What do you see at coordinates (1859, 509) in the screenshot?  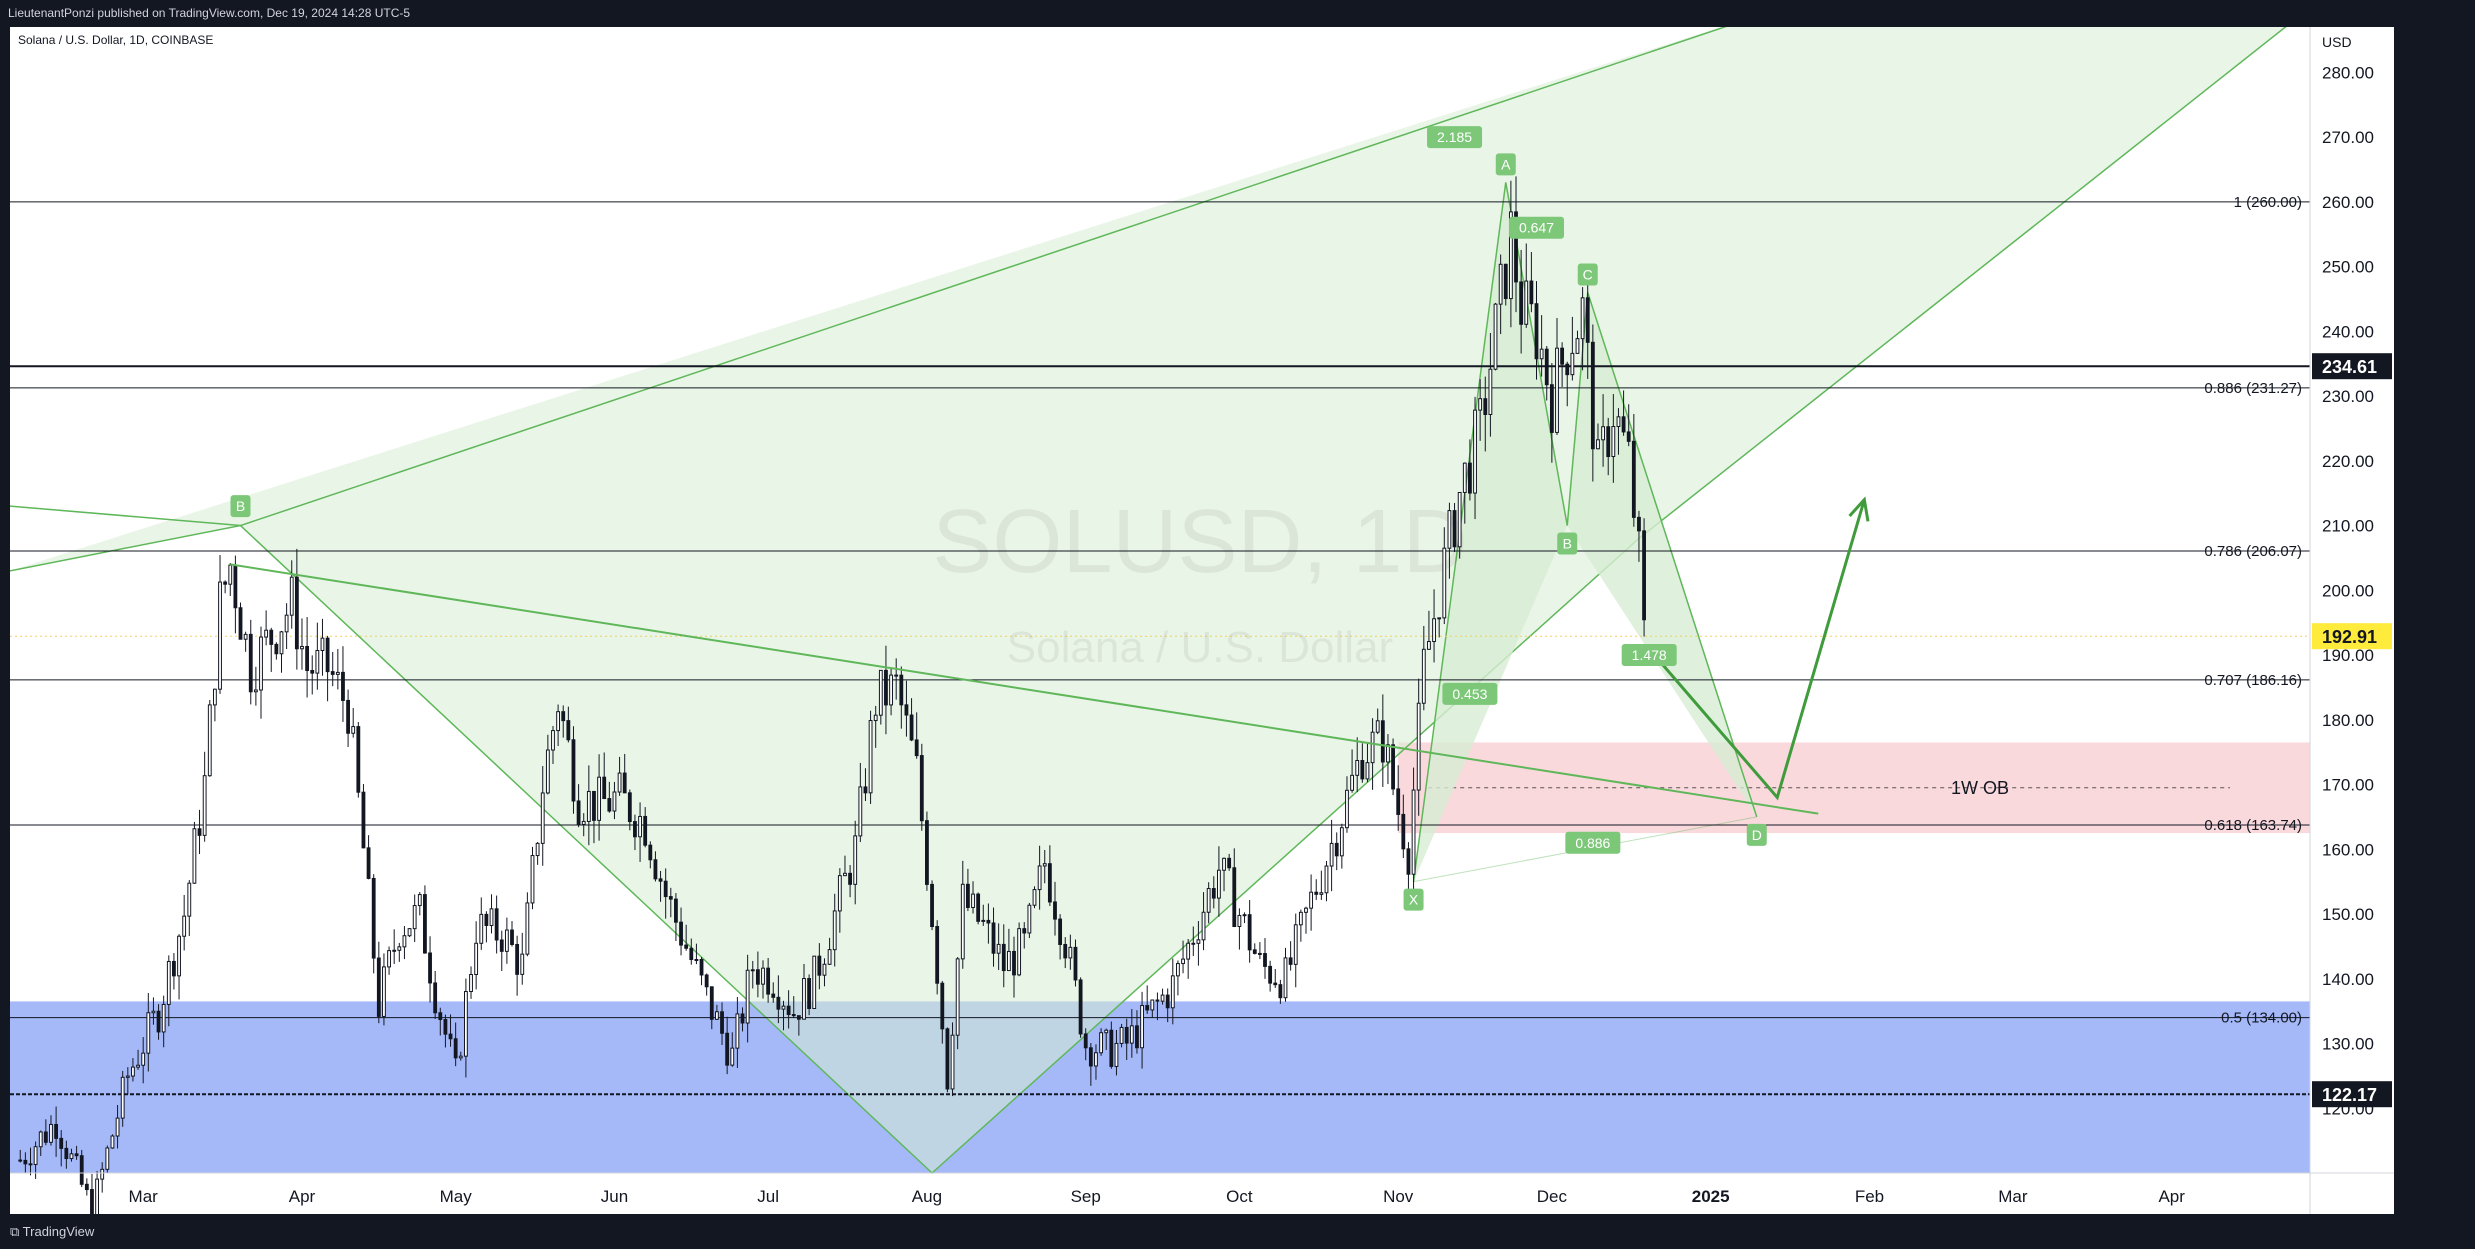 I see `projection-arrowhead` at bounding box center [1859, 509].